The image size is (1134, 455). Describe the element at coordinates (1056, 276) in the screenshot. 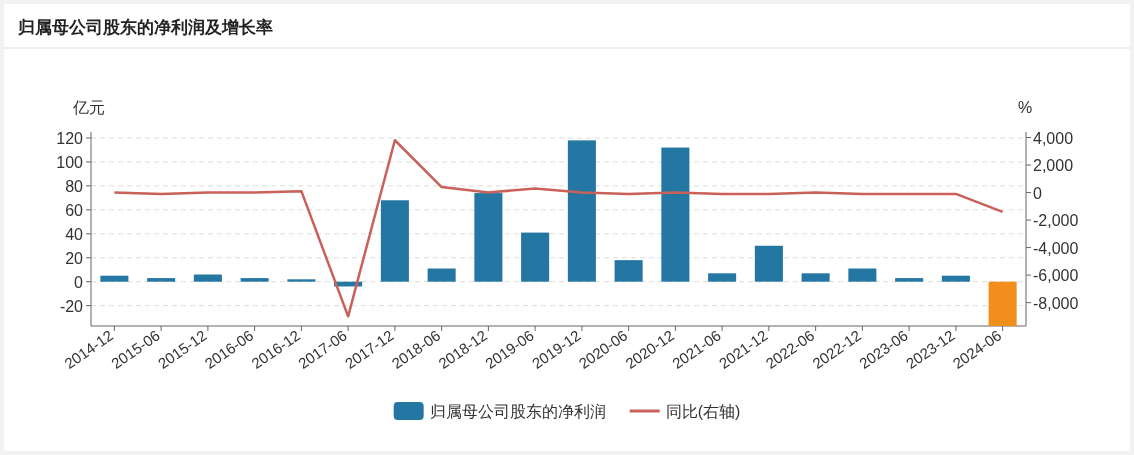

I see `y2-tick-label: -6,000` at that location.